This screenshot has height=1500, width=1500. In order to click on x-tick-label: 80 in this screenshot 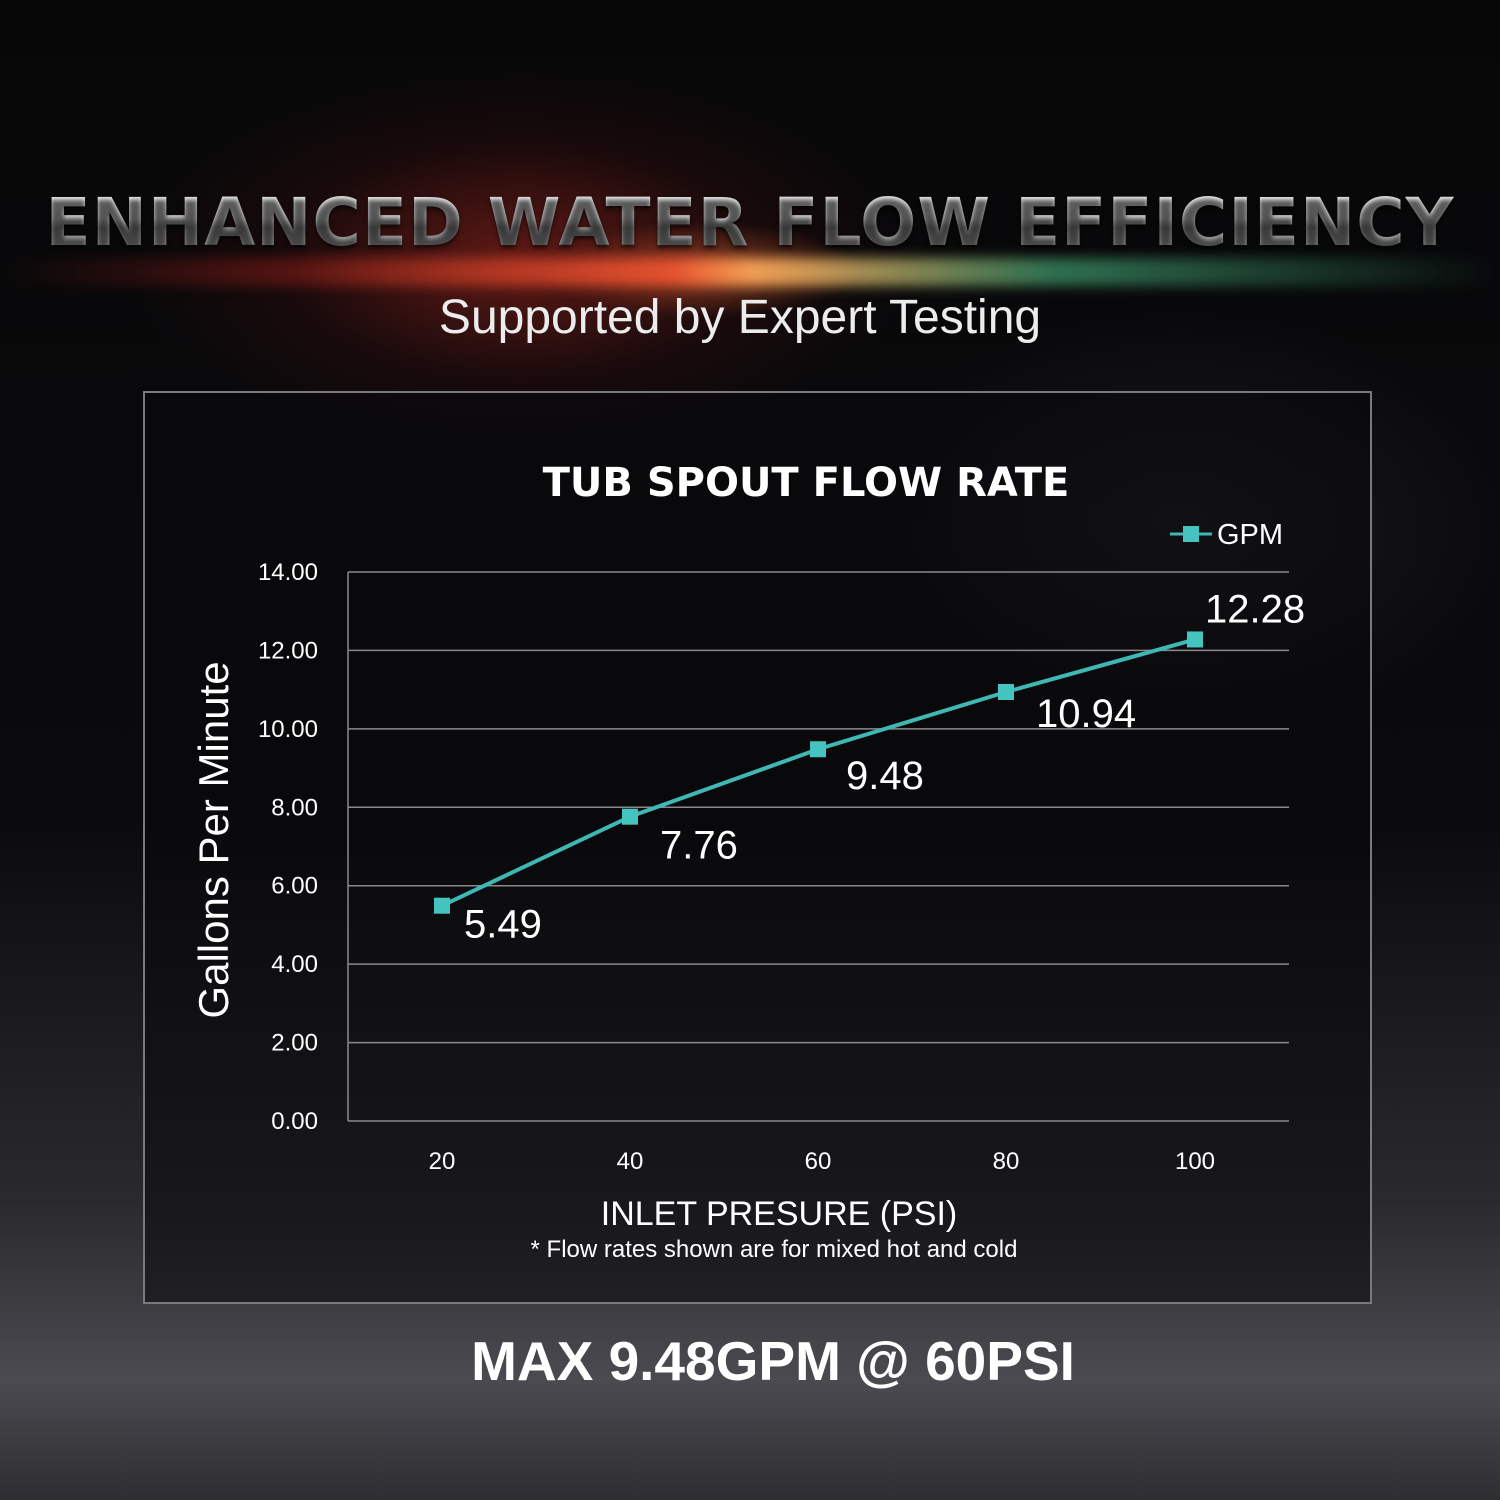, I will do `click(1006, 1161)`.